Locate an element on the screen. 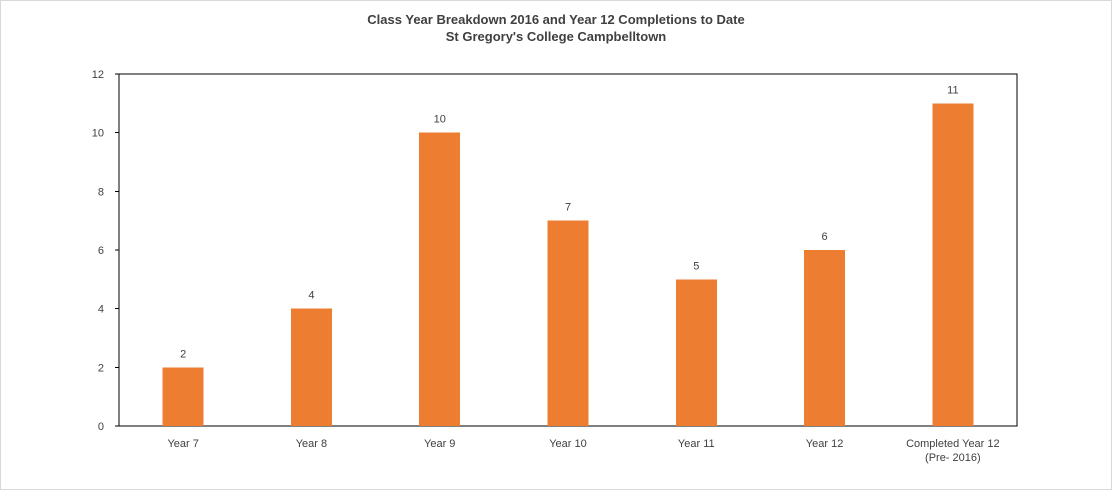 This screenshot has width=1112, height=490. x-tick-label: Year 11 is located at coordinates (696, 444).